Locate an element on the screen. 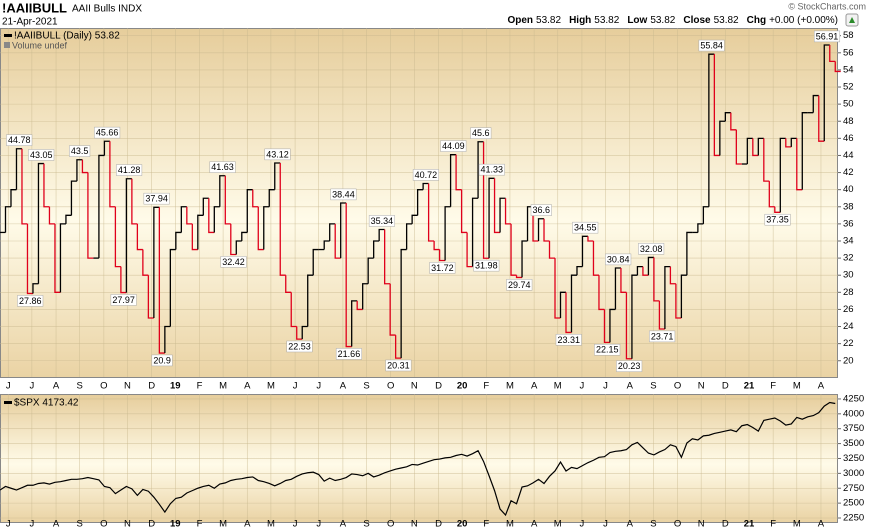 The width and height of the screenshot is (869, 529). data-label: 55.84 is located at coordinates (711, 46).